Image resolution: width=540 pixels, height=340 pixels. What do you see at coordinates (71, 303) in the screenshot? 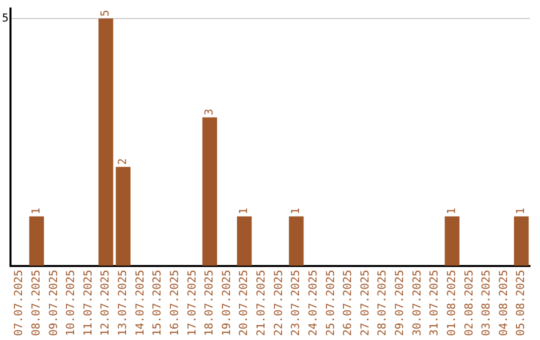
I see `x-tick-label: 10.07.2025` at bounding box center [71, 303].